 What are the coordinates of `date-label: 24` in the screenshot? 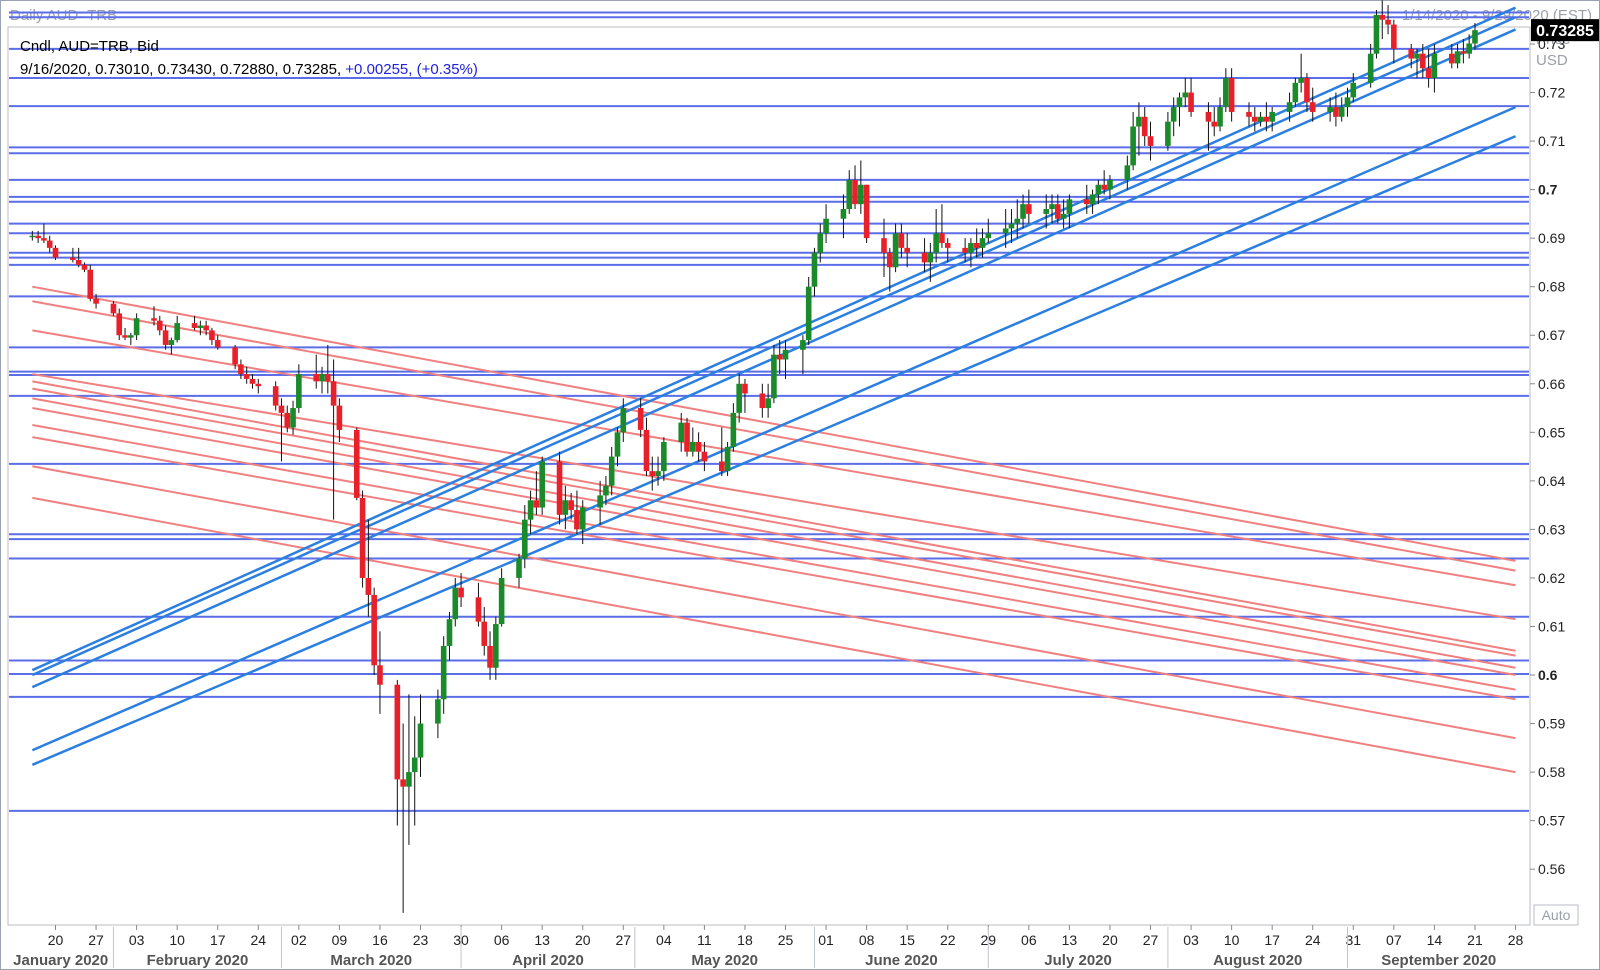 It's located at (1313, 940).